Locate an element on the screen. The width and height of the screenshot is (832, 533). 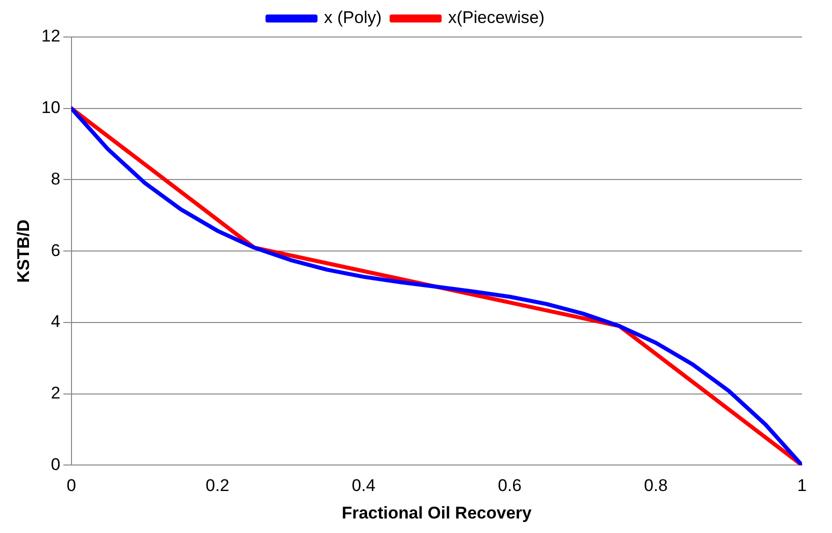
y-tick-label: 2 is located at coordinates (55, 393).